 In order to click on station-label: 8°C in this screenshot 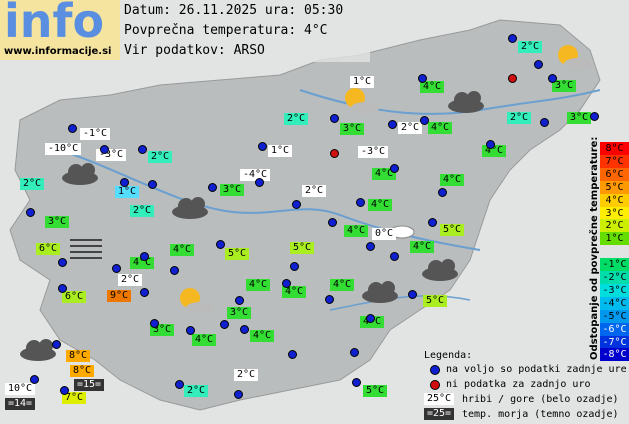, I will do `click(82, 371)`.